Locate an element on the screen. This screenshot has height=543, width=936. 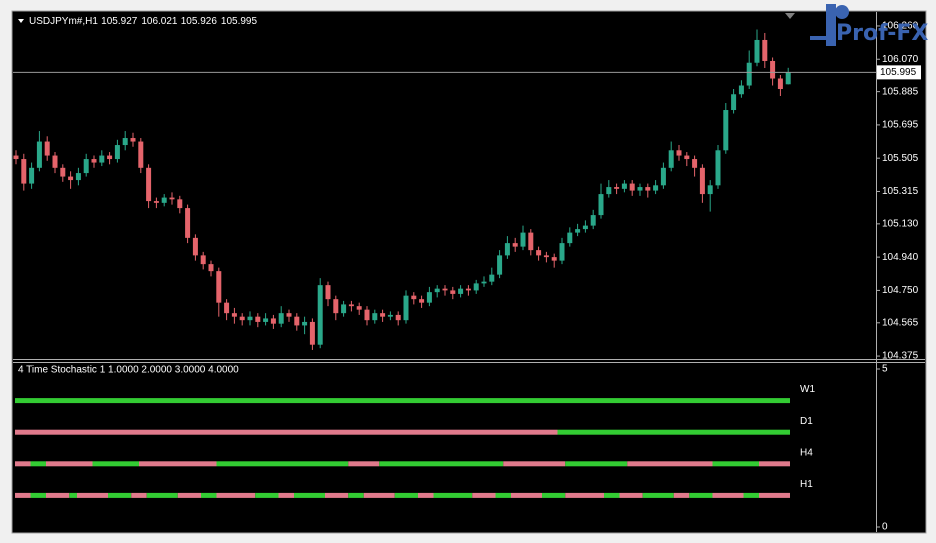
y-tick-label: 104.565 is located at coordinates (900, 322).